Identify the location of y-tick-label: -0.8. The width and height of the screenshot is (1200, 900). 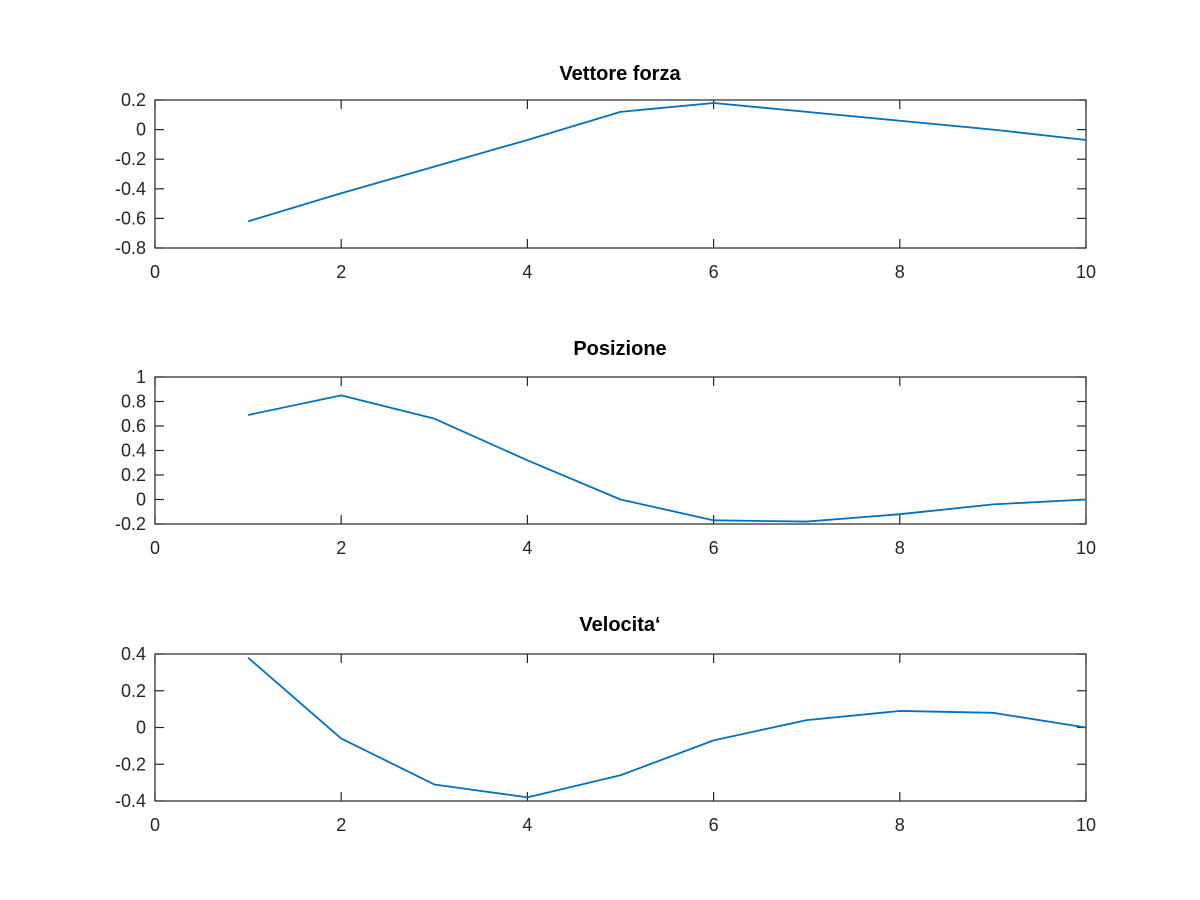
(130, 248).